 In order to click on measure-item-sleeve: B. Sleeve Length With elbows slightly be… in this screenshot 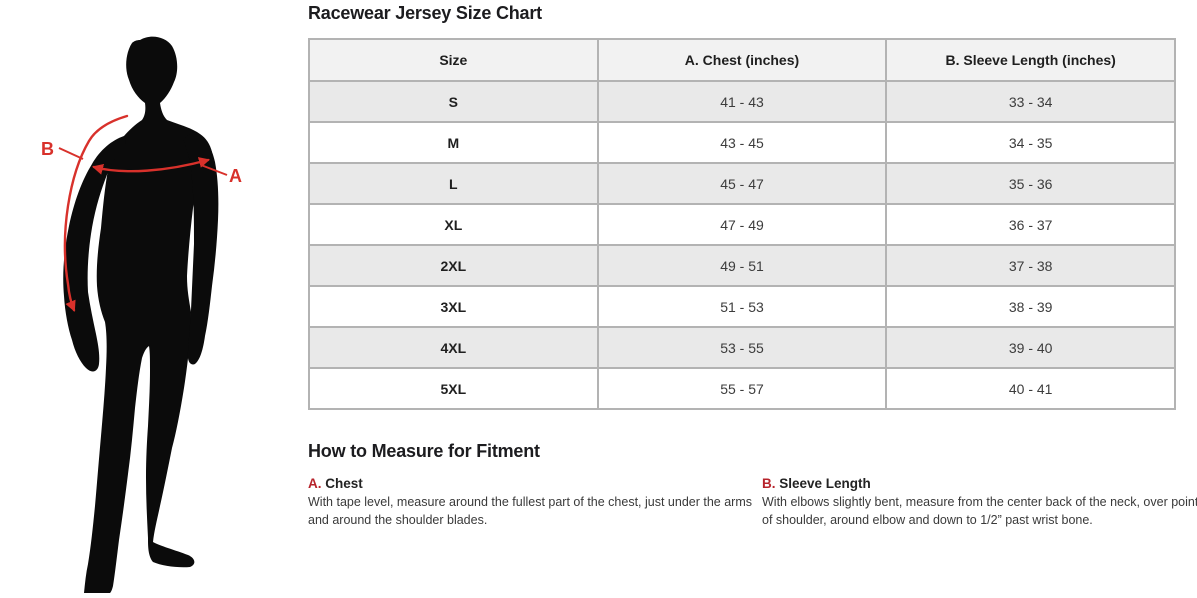, I will do `click(979, 503)`.